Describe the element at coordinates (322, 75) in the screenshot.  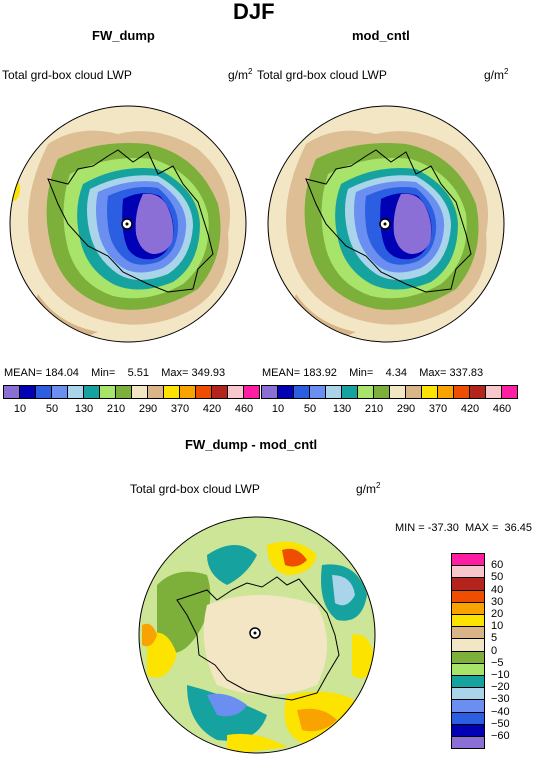
I see `panel-right-field-label: Total grd-box cloud LWP` at that location.